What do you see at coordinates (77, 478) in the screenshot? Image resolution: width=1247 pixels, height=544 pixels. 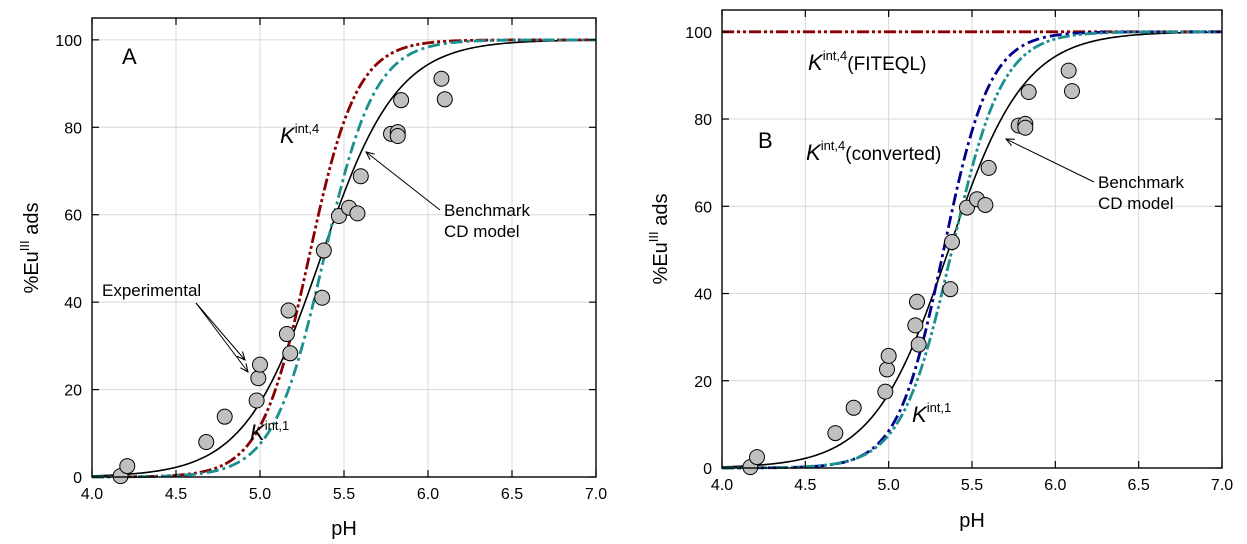 I see `panel-a-ytick-label: 0` at bounding box center [77, 478].